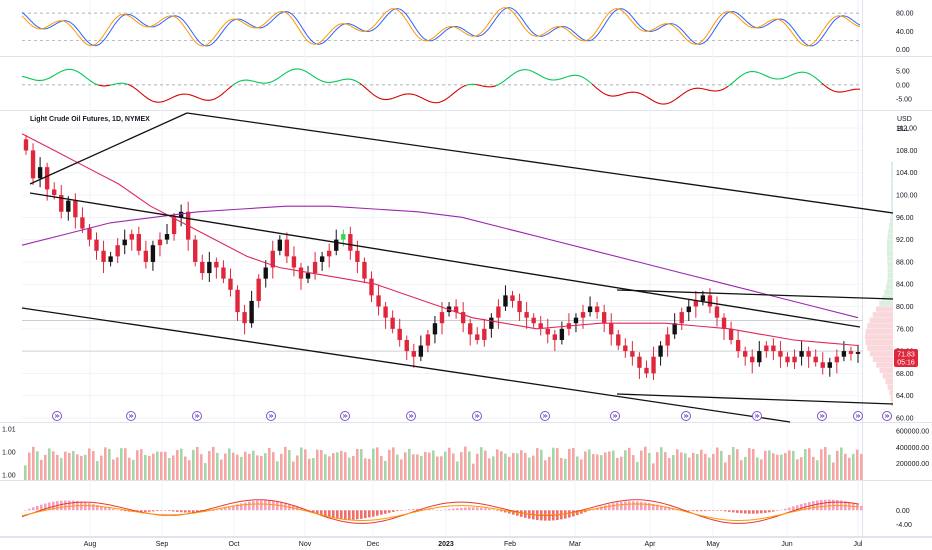  I want to click on countdown-text: 05:16, so click(906, 363).